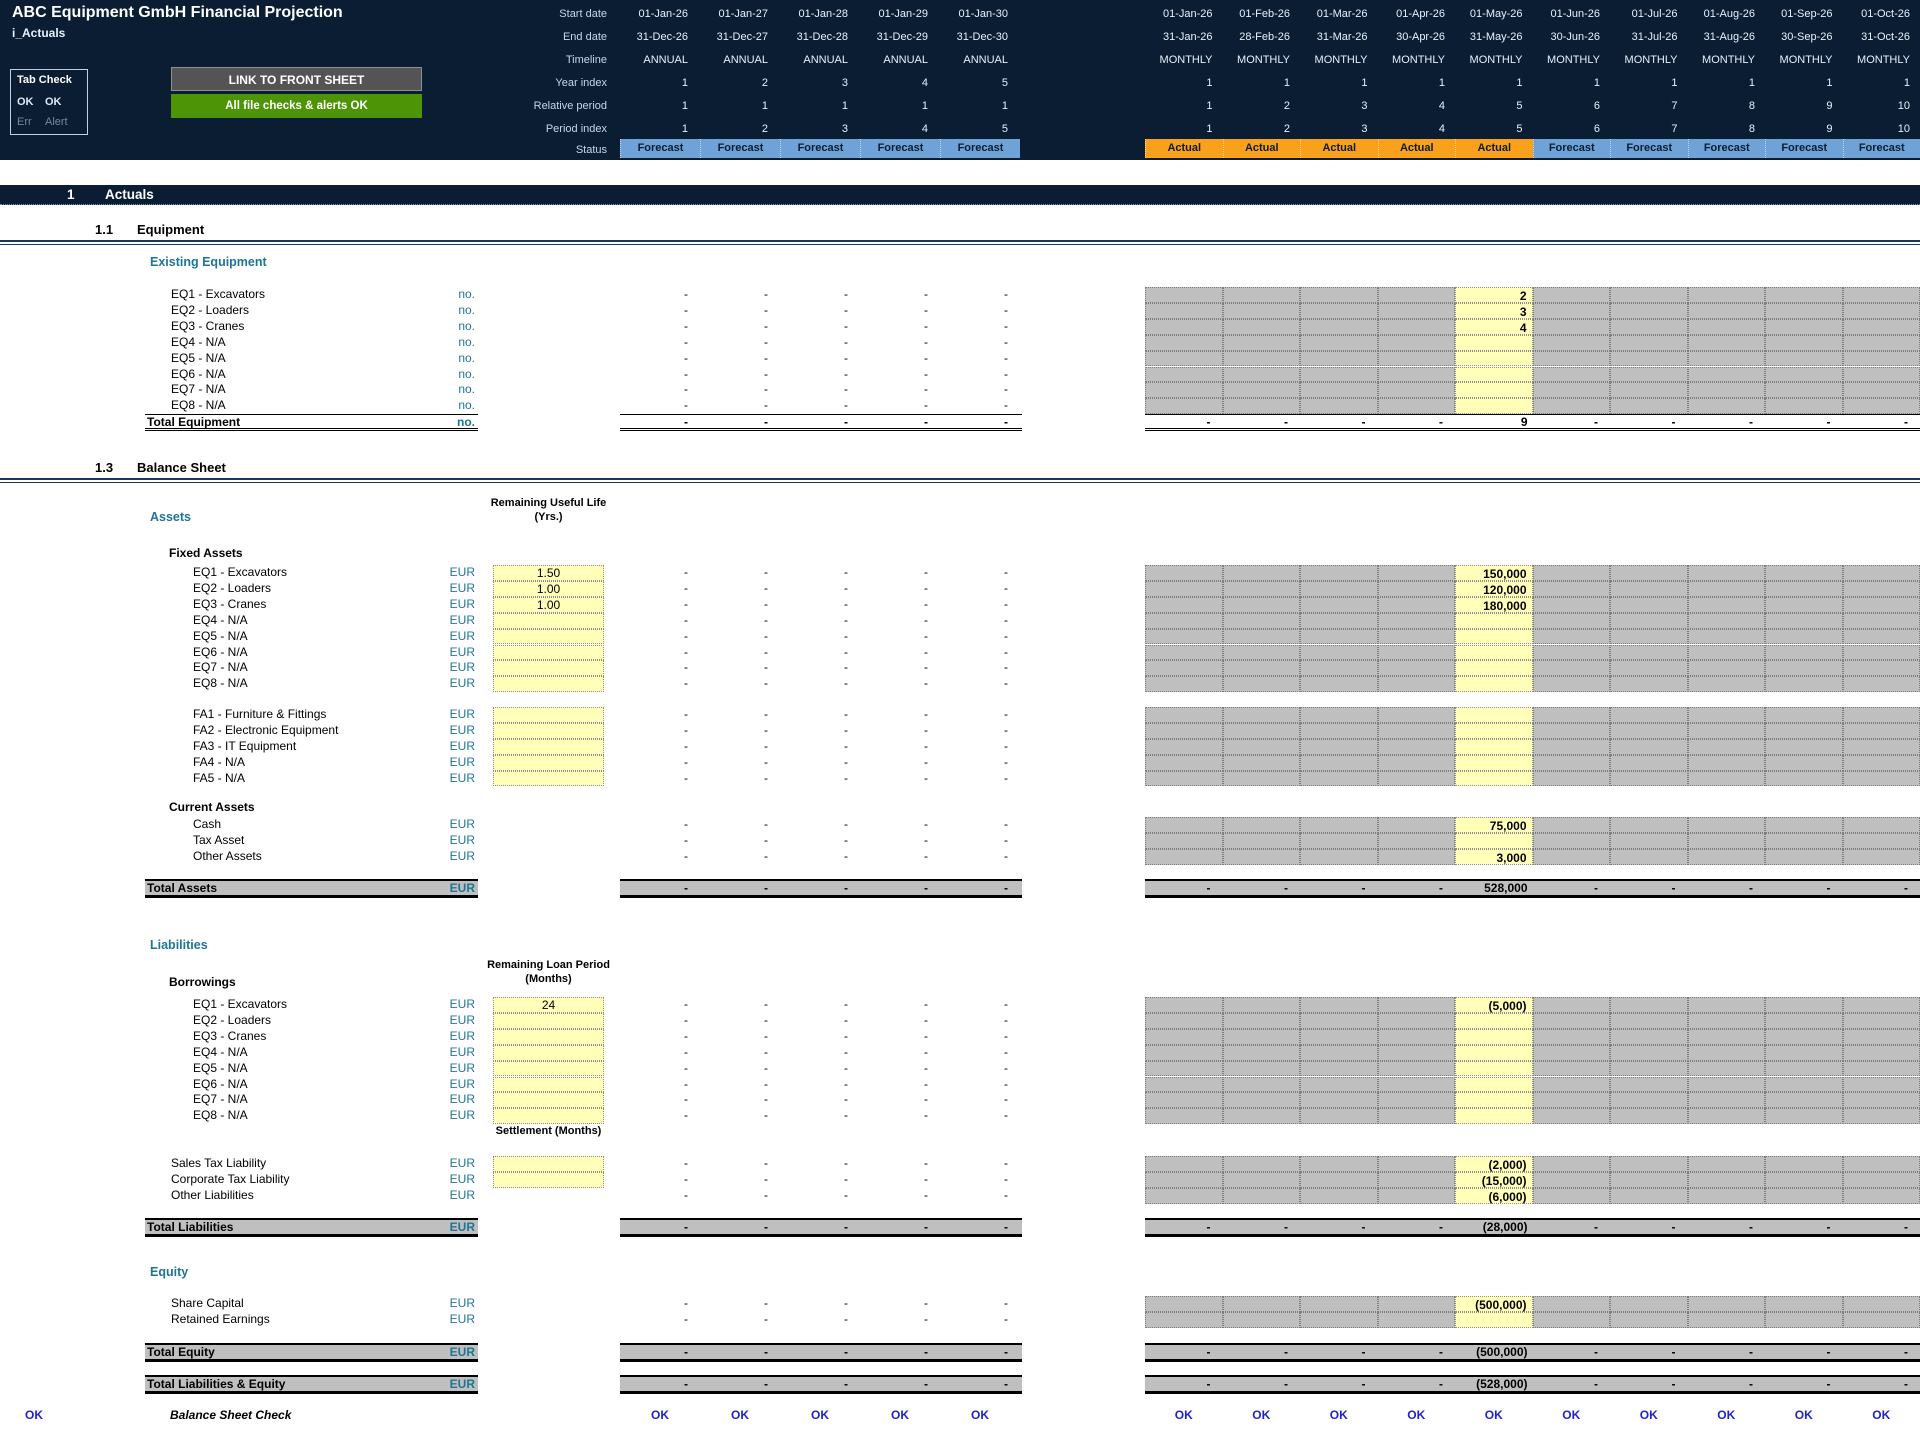 Image resolution: width=1920 pixels, height=1439 pixels. Describe the element at coordinates (1494, 1304) in the screenshot. I see `actual-input-cell: (500,000)` at that location.